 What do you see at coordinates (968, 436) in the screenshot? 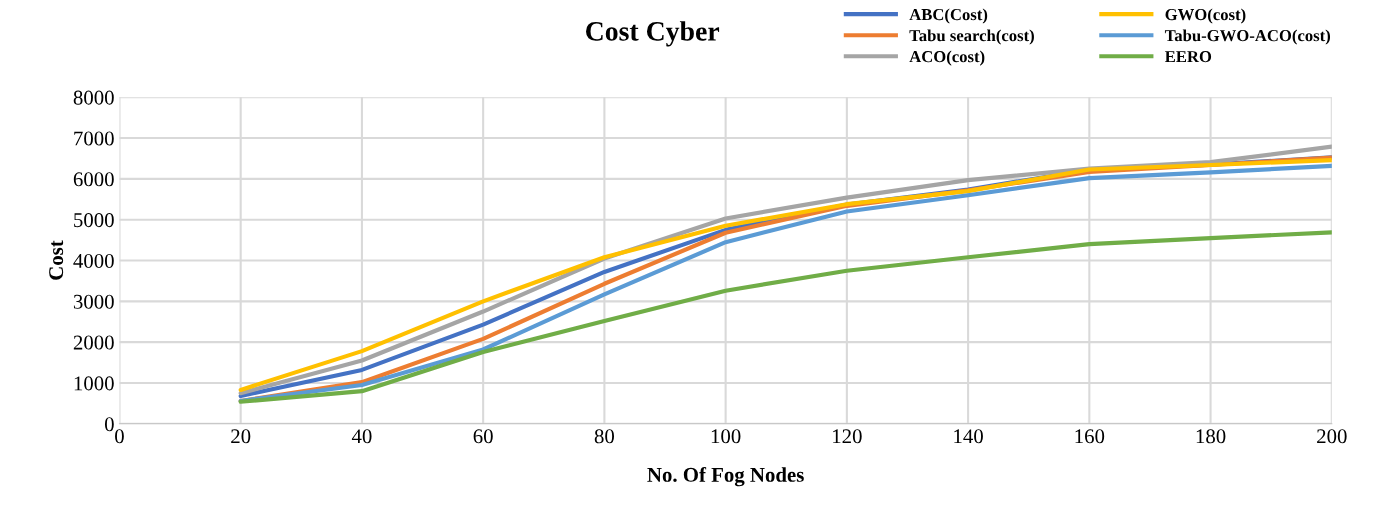
I see `x-tick-label: 140` at bounding box center [968, 436].